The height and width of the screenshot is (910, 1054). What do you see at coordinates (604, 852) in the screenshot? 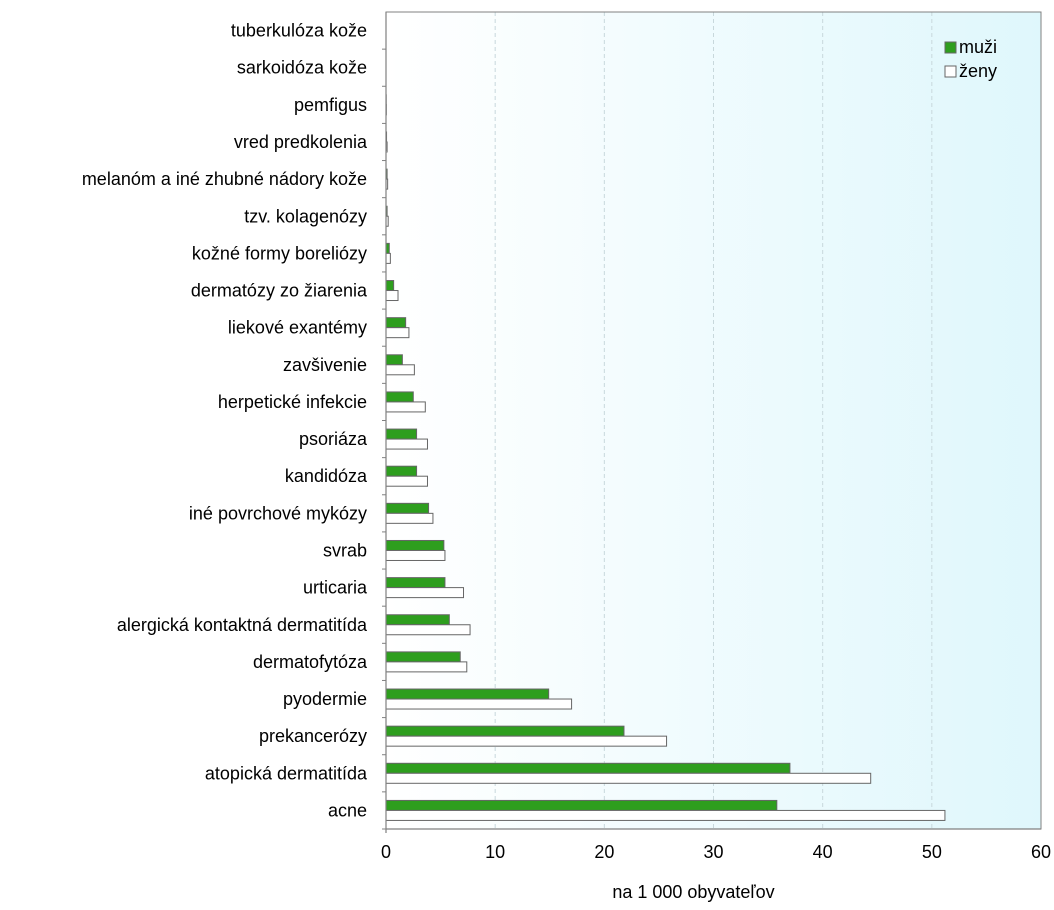
I see `x-tick-label: 20` at bounding box center [604, 852].